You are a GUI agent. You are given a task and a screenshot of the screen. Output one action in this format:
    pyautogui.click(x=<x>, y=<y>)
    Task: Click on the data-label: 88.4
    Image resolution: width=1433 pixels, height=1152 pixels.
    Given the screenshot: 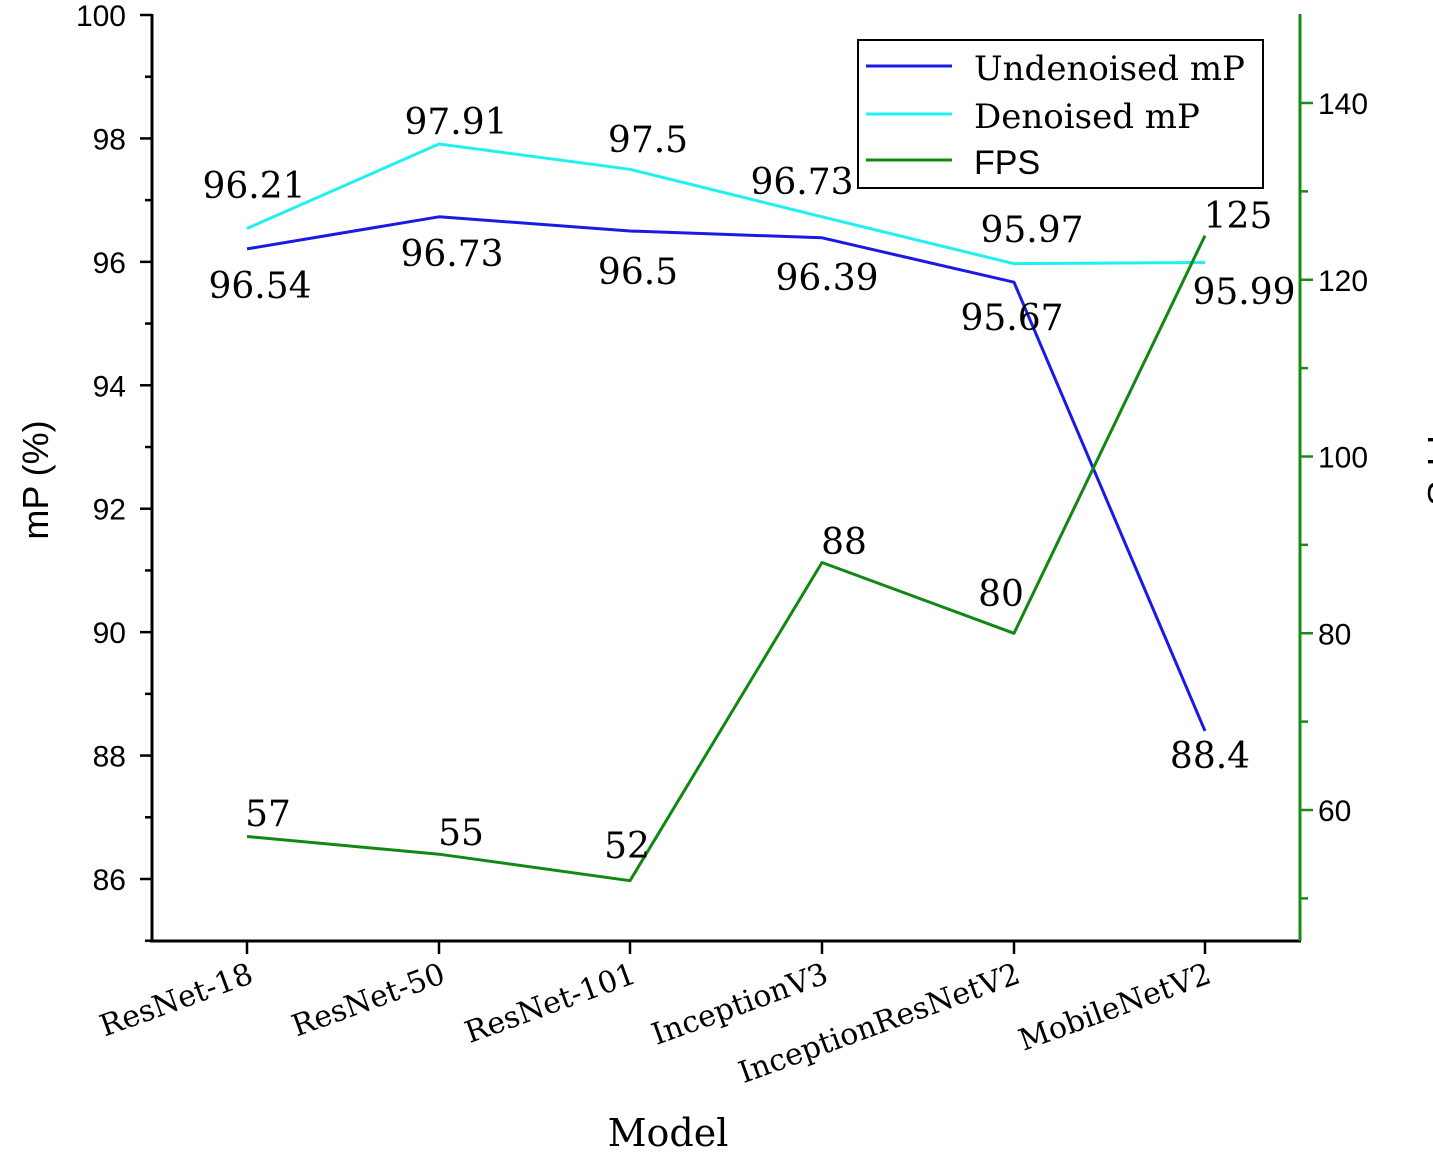 What is the action you would take?
    pyautogui.click(x=1210, y=756)
    